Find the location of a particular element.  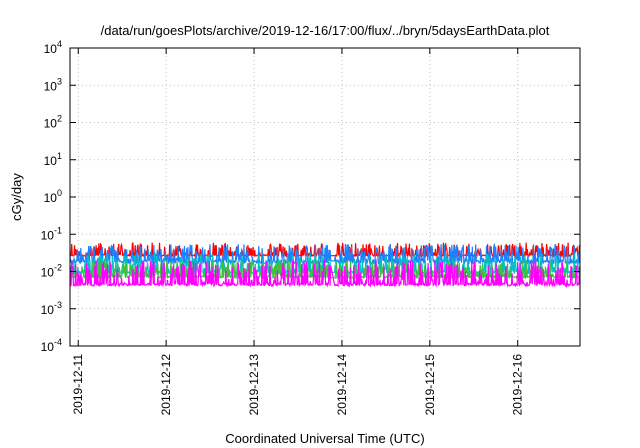

x-tick-label: 2019-12-12 is located at coordinates (166, 385).